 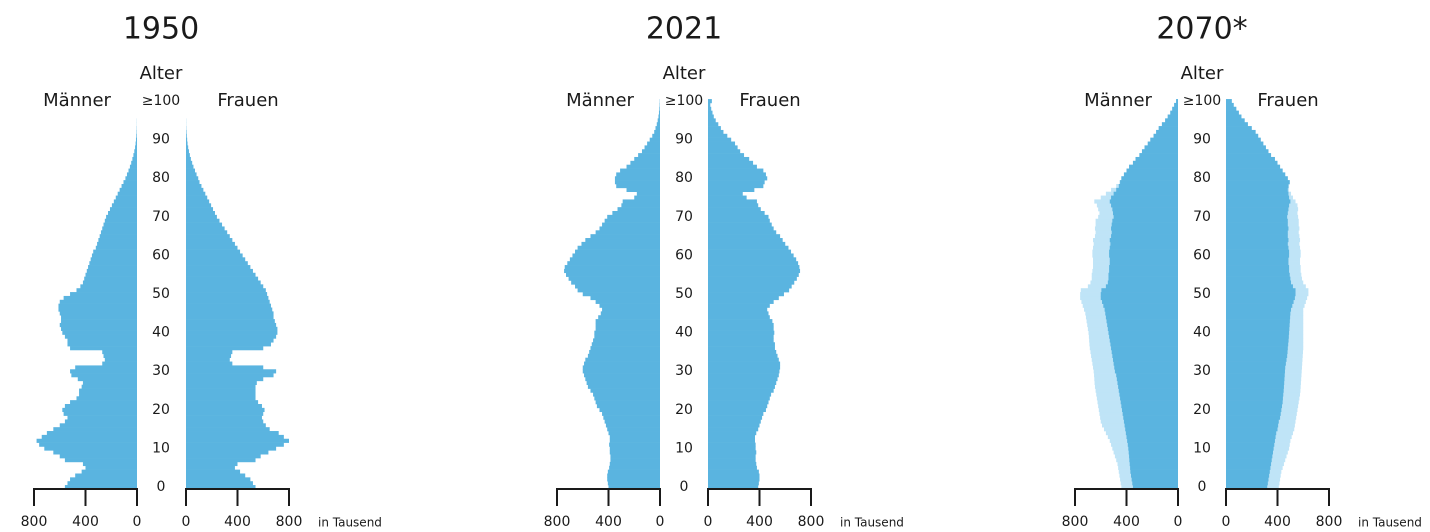 I want to click on y-tick-label: 70, so click(x=684, y=217).